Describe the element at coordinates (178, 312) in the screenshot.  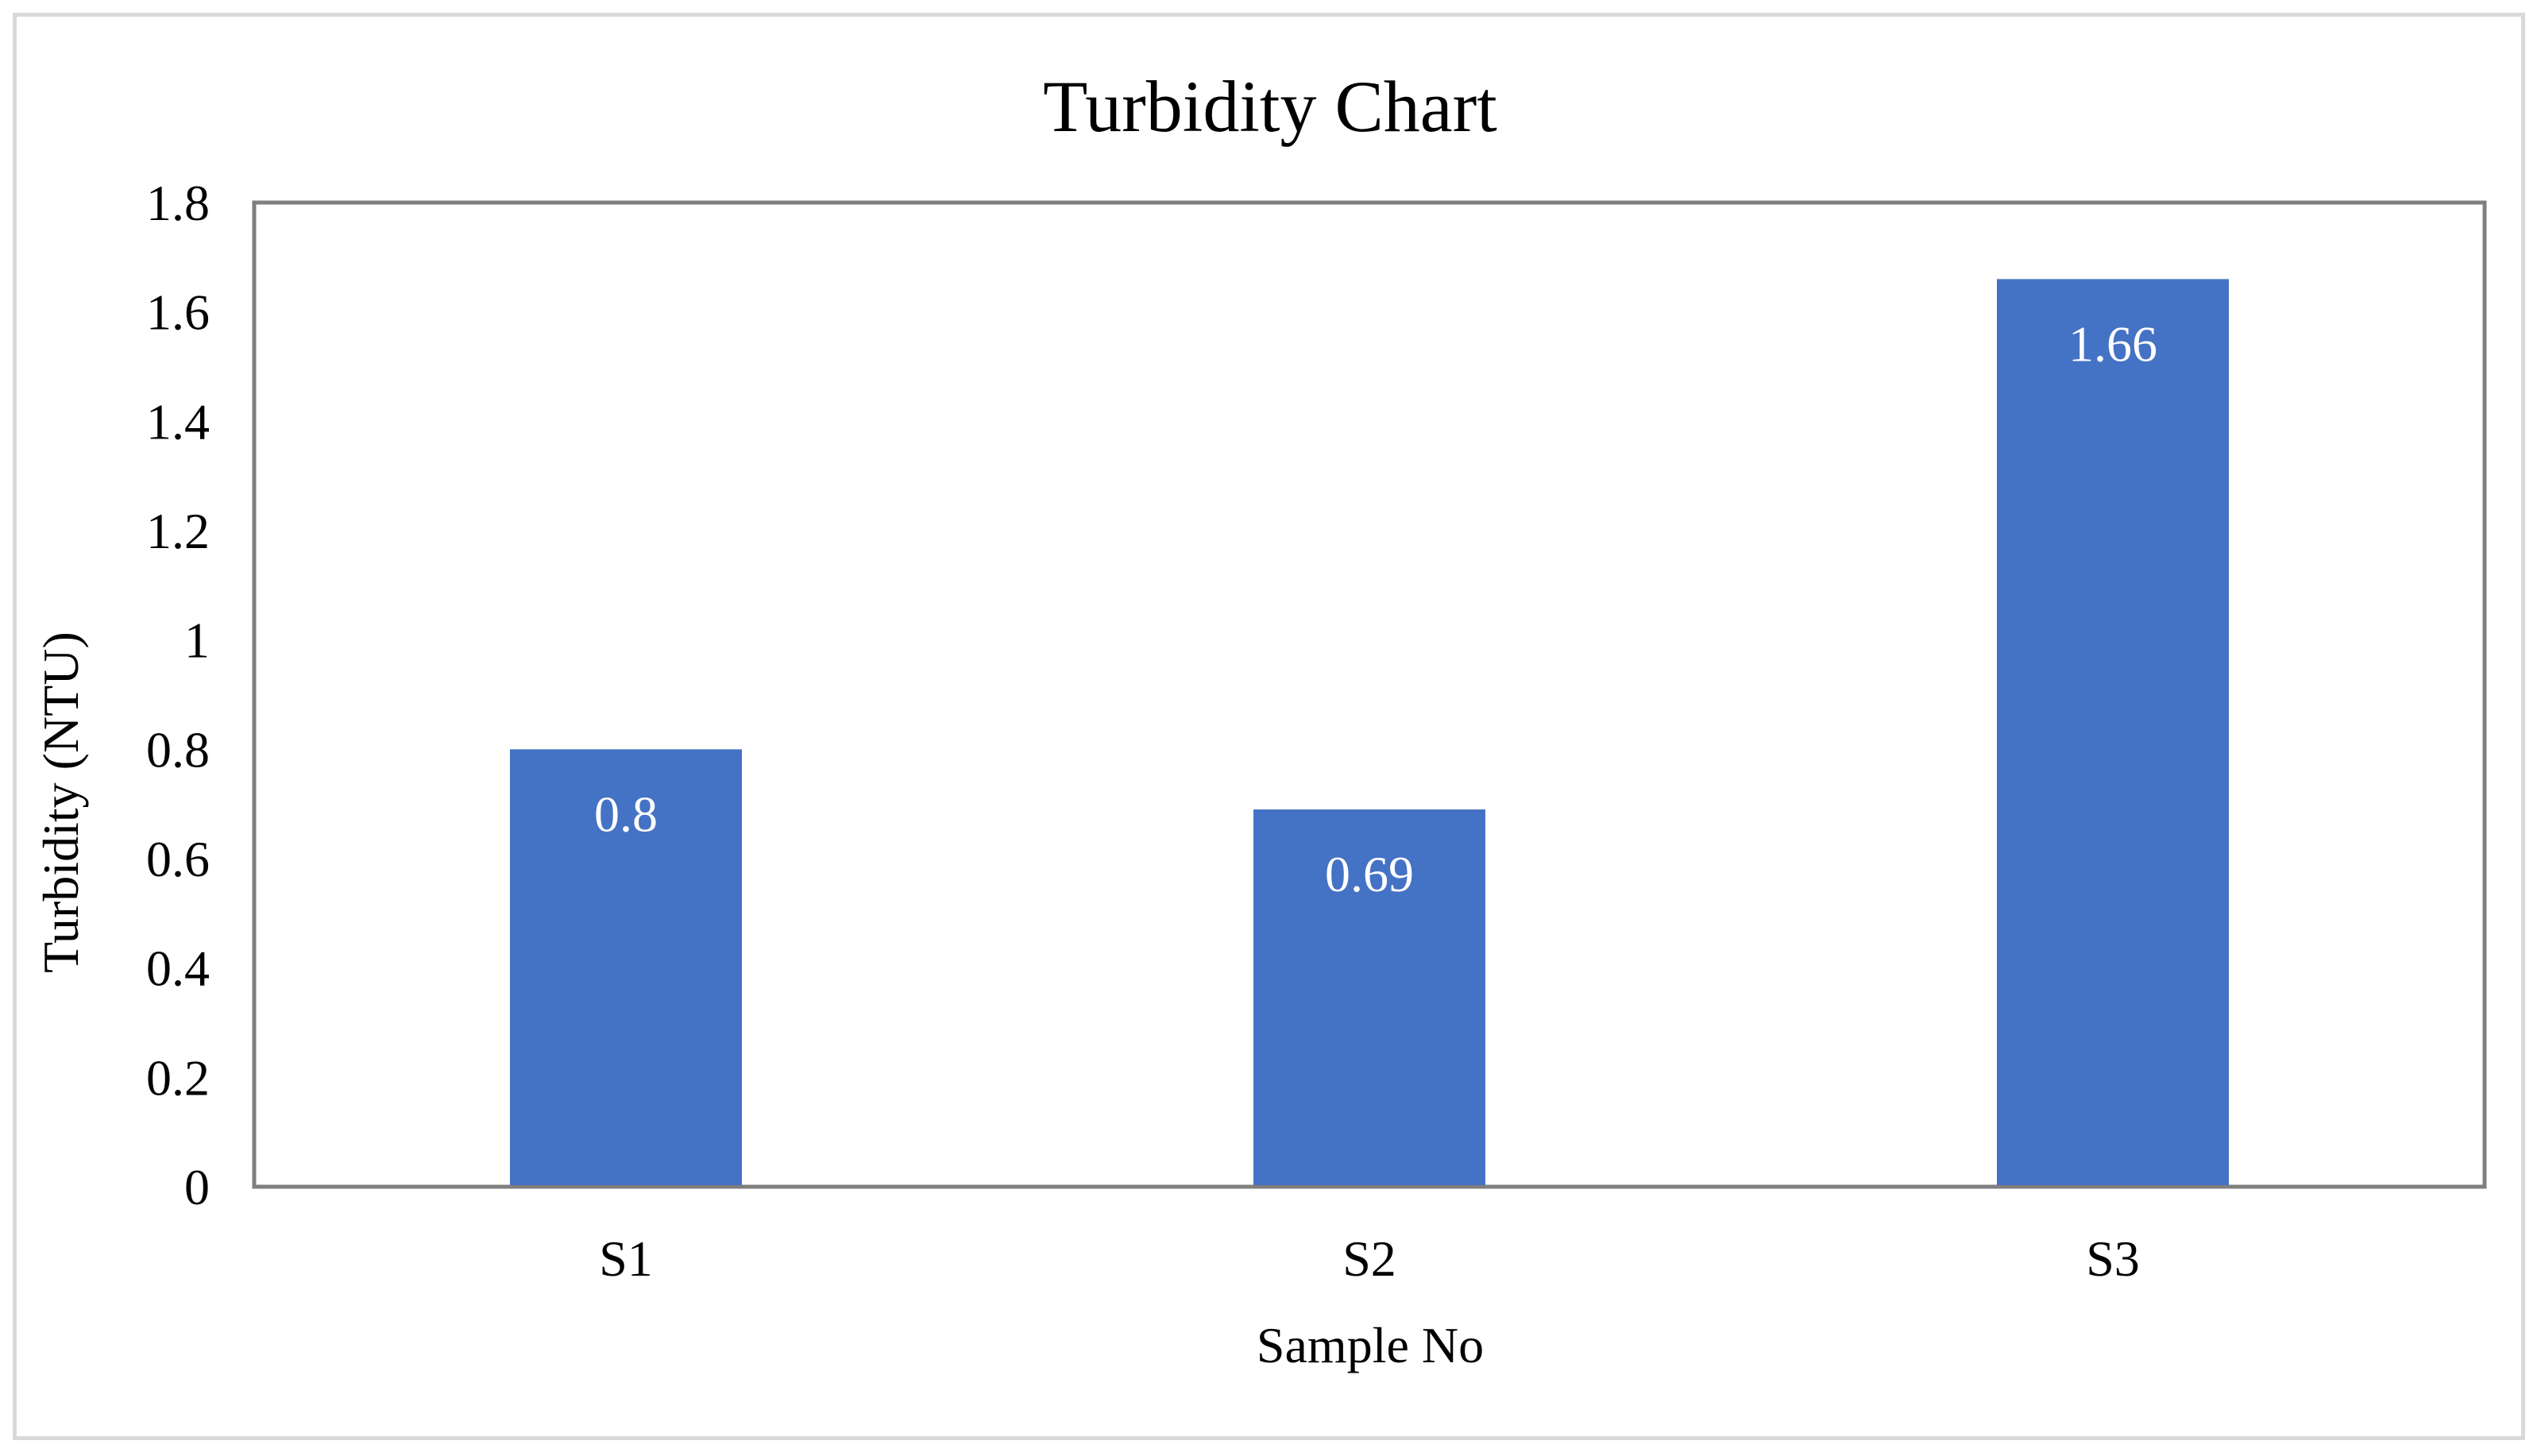
I see `y-tick-label: 1.6` at that location.